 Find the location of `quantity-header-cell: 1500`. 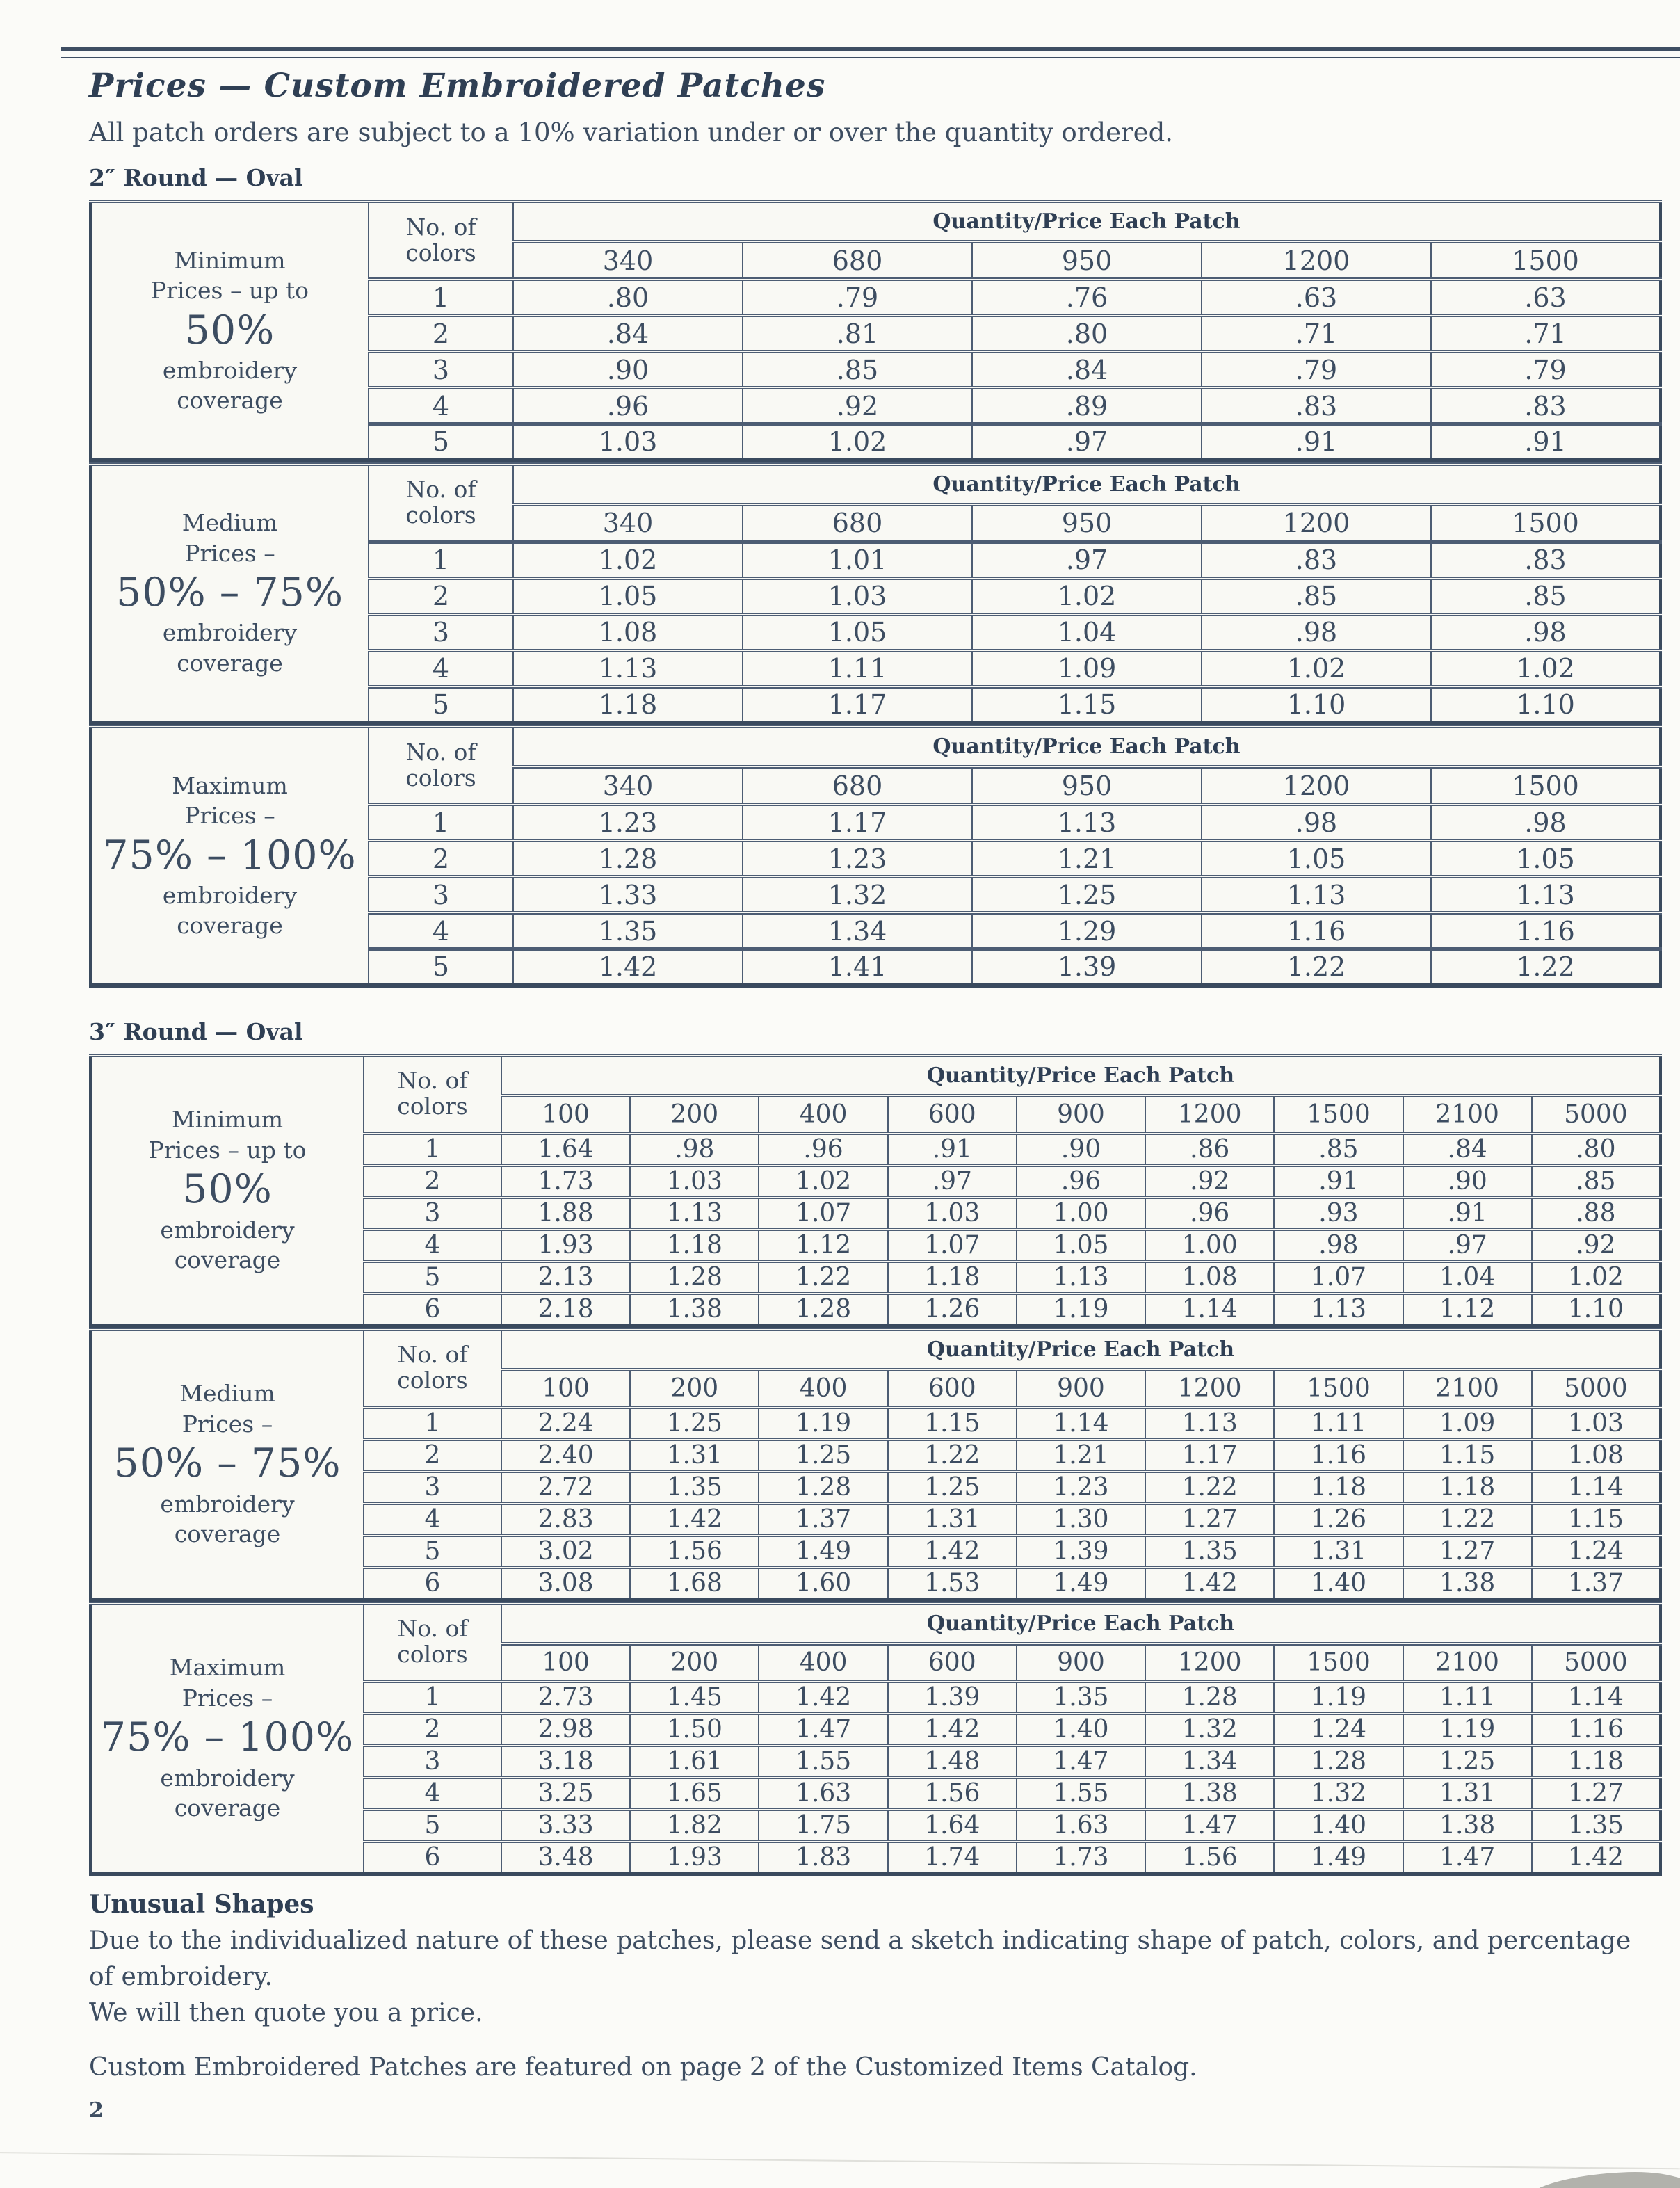

quantity-header-cell: 1500 is located at coordinates (1545, 786).